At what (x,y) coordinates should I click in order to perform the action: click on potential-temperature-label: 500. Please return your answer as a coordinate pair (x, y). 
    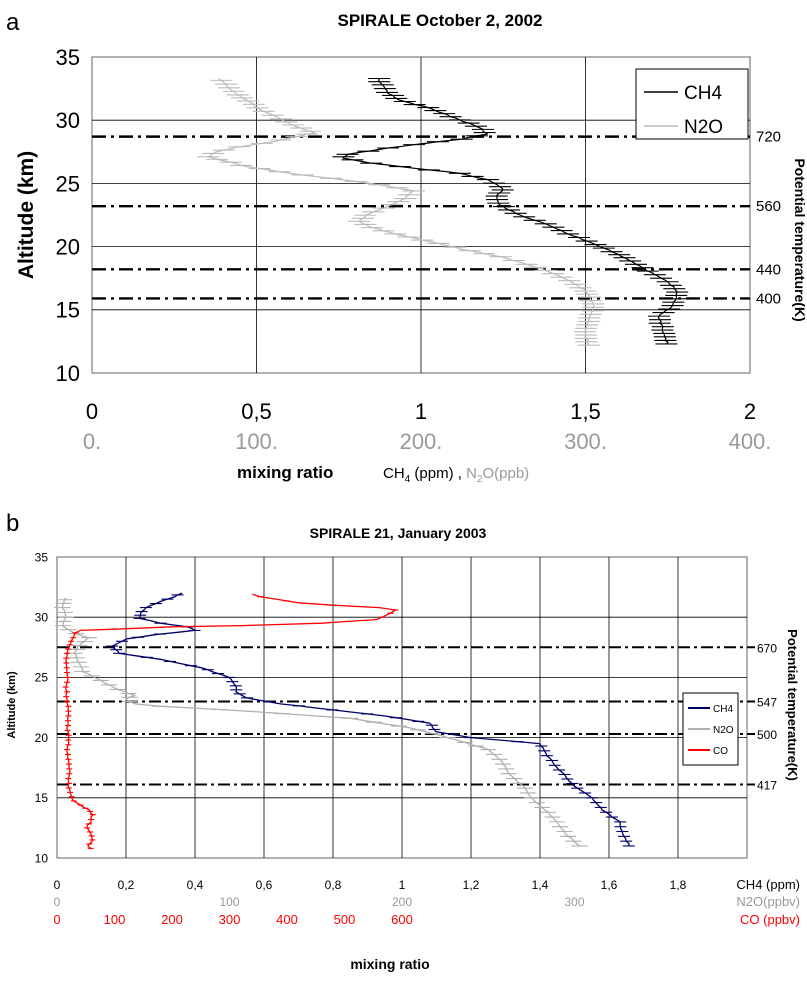
    Looking at the image, I should click on (767, 735).